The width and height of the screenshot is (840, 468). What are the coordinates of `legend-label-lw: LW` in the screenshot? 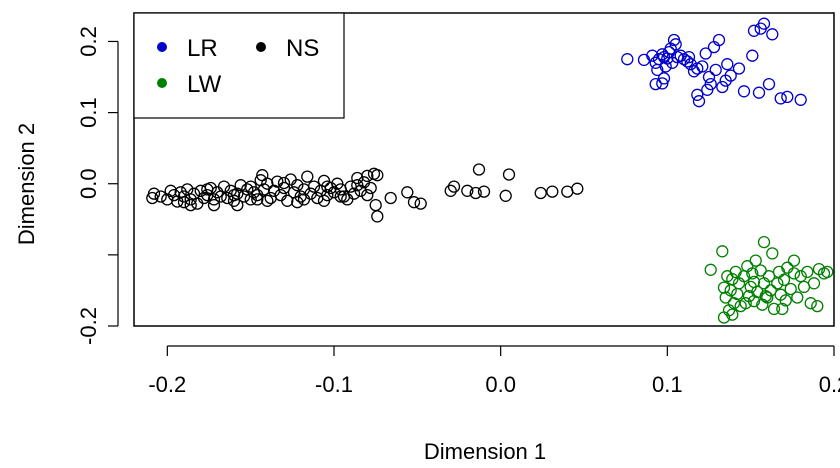 It's located at (204, 84).